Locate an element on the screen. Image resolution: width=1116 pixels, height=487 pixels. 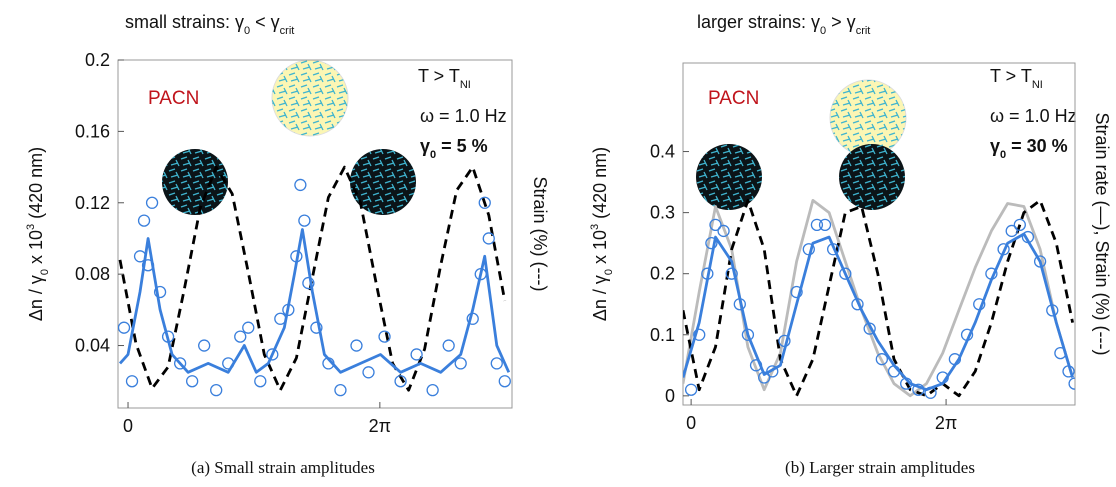
y-tick-label: 0.1 is located at coordinates (662, 335).